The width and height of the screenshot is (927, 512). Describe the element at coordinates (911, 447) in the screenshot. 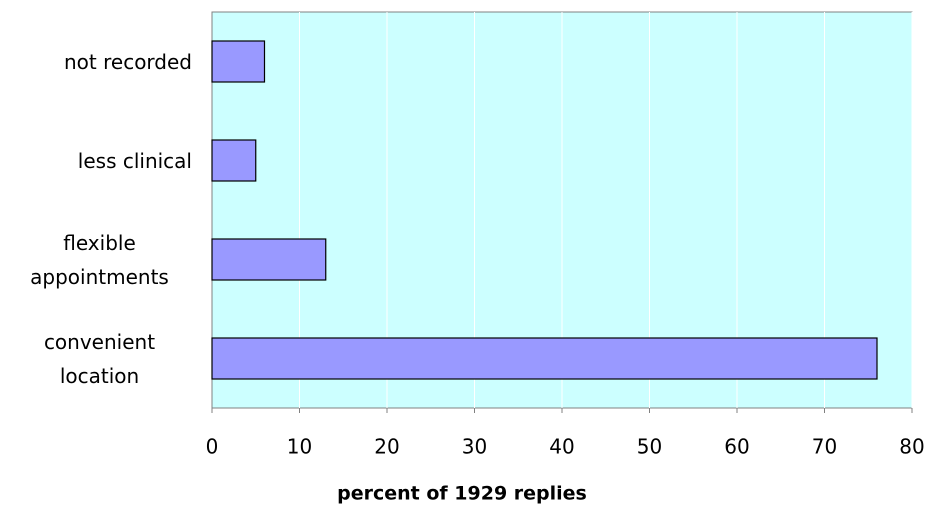

I see `x-tick-label: 80` at that location.